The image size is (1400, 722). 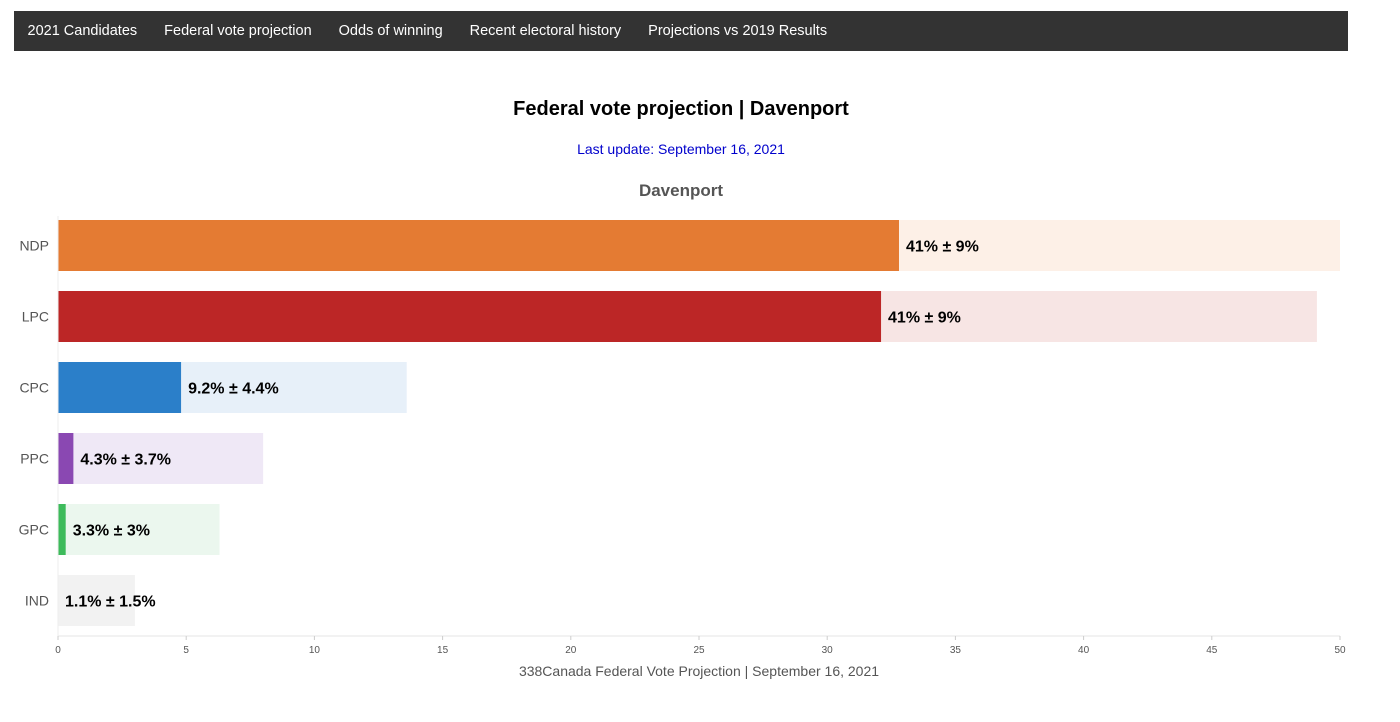 What do you see at coordinates (34, 246) in the screenshot?
I see `category-label-ndp: NDP` at bounding box center [34, 246].